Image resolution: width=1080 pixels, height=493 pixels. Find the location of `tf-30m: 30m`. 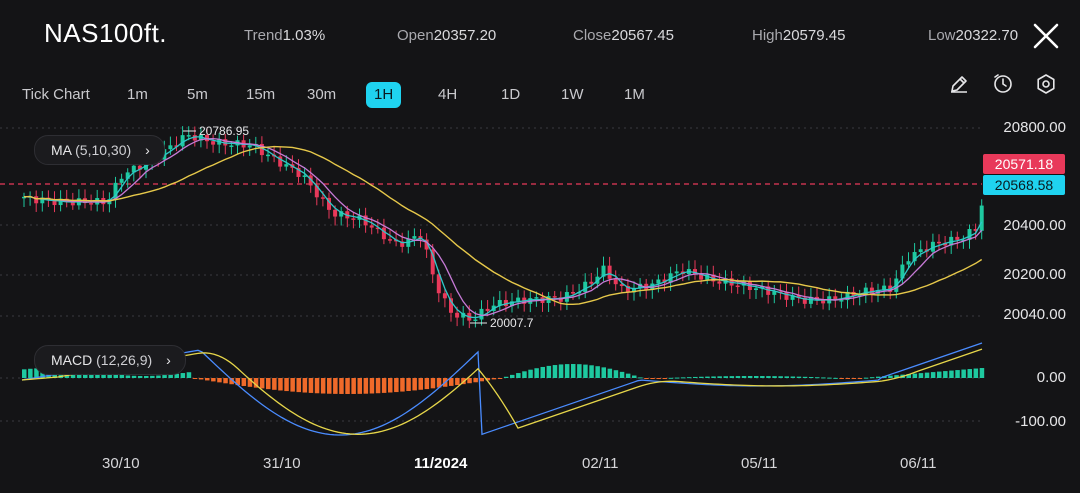

tf-30m: 30m is located at coordinates (322, 94).